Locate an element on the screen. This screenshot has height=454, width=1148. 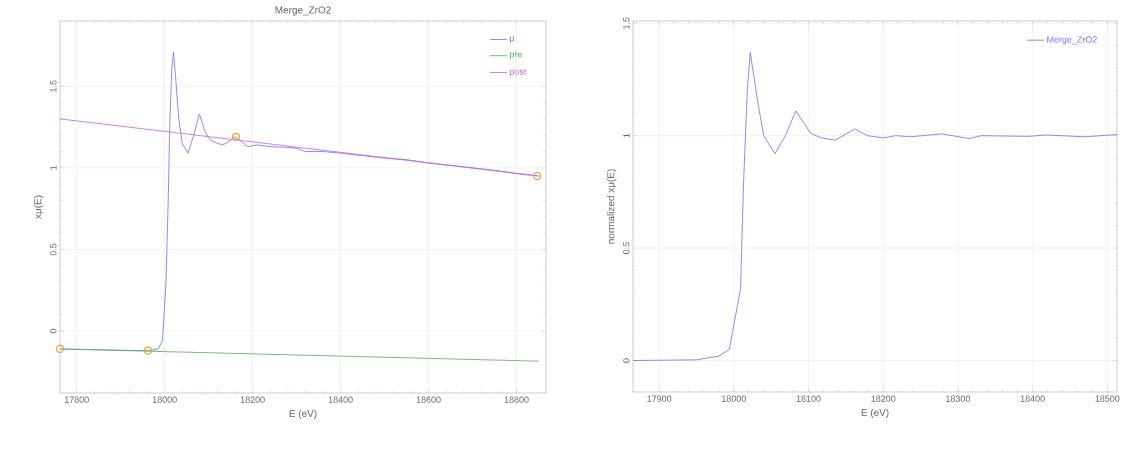
legend-label: post is located at coordinates (518, 72).